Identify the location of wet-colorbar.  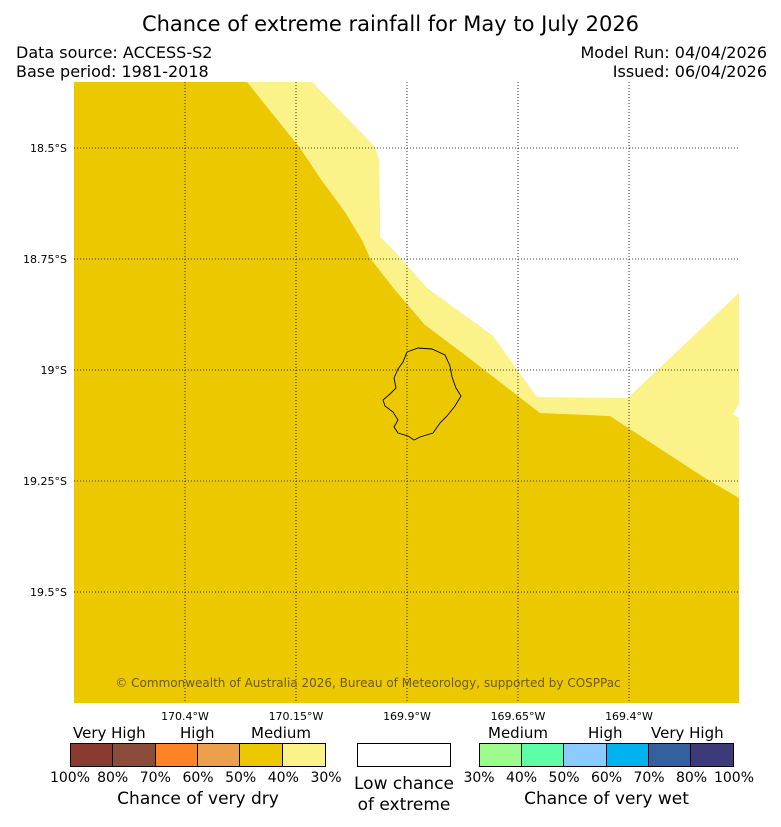
(606, 755).